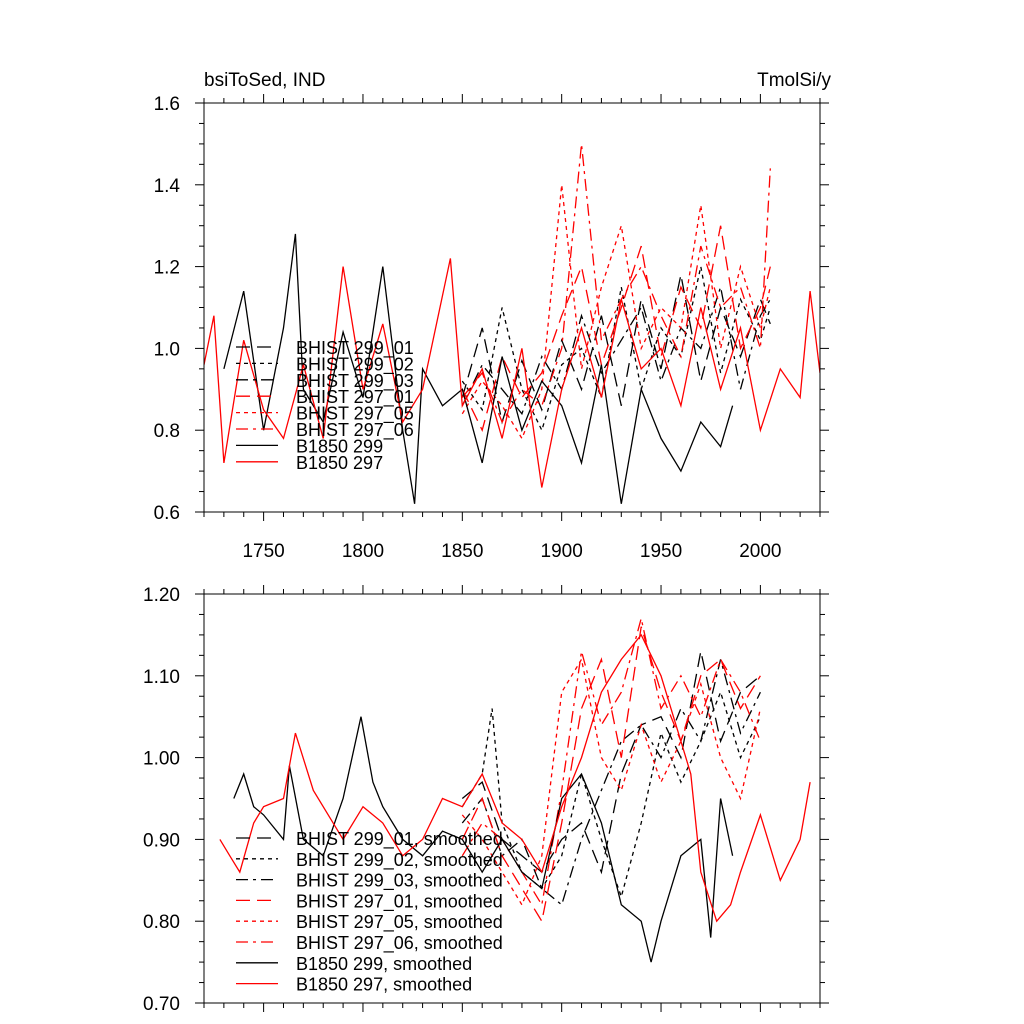  I want to click on legend-label: BHIST 297_01, so click(355, 397).